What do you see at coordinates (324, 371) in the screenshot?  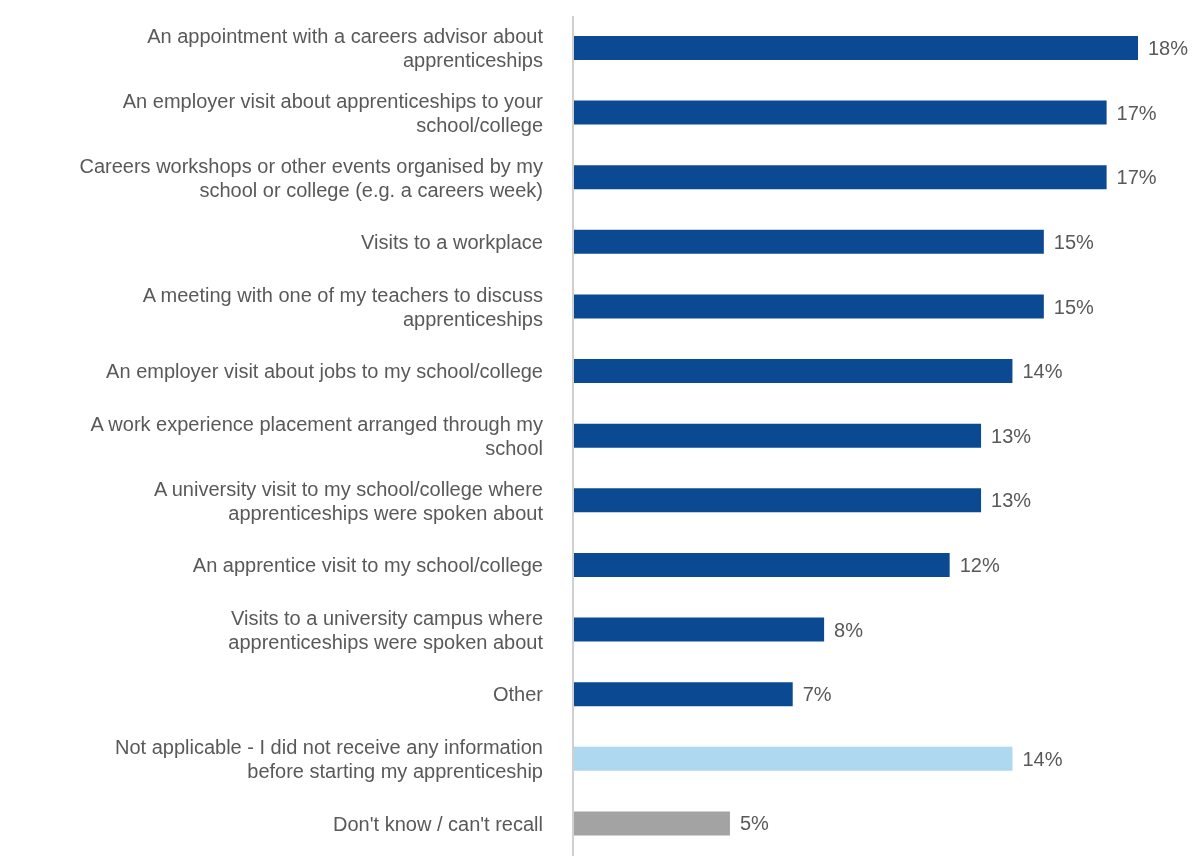 I see `y-tick-label: An employer visit about jobs to my school/college` at bounding box center [324, 371].